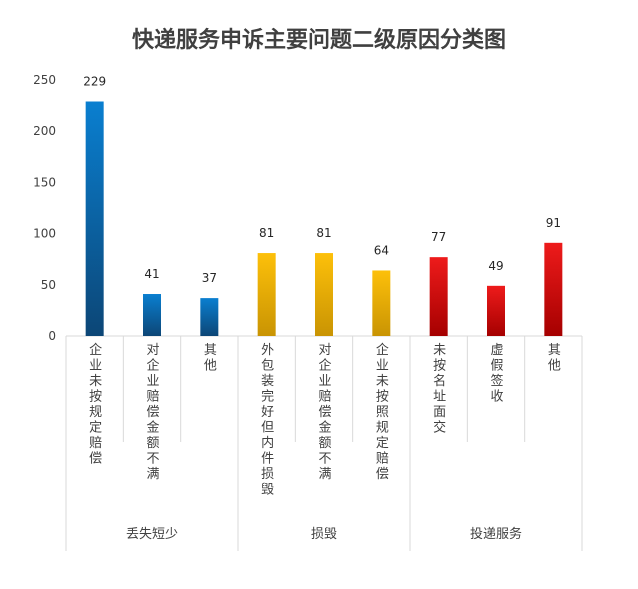  What do you see at coordinates (267, 420) in the screenshot?
I see `category-label: 外包装完好但内件损毁` at bounding box center [267, 420].